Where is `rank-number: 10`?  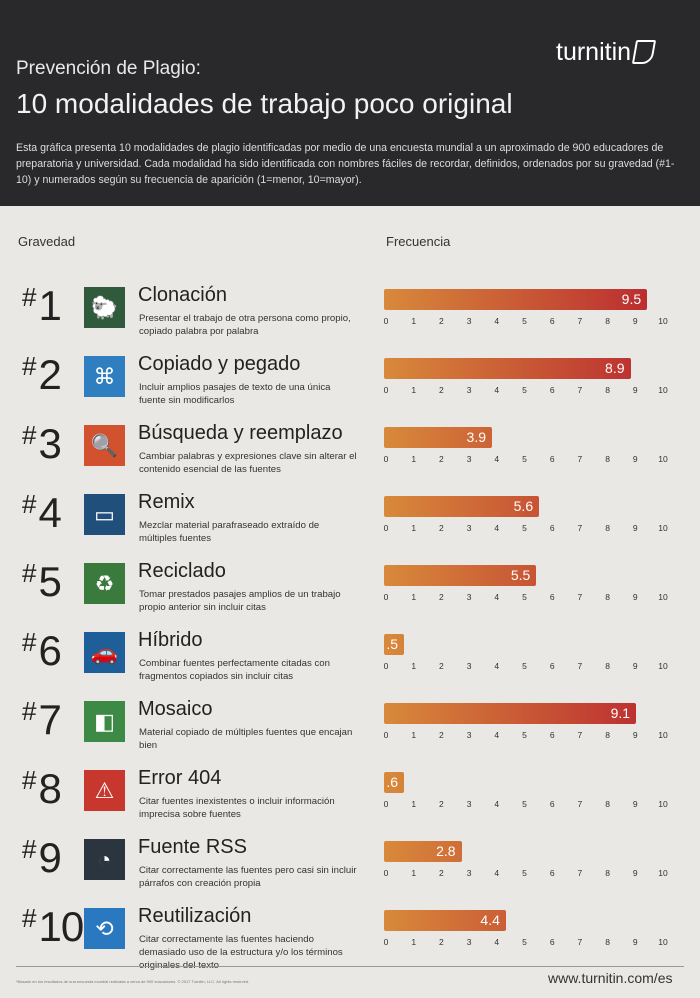 rank-number: 10 is located at coordinates (61, 926).